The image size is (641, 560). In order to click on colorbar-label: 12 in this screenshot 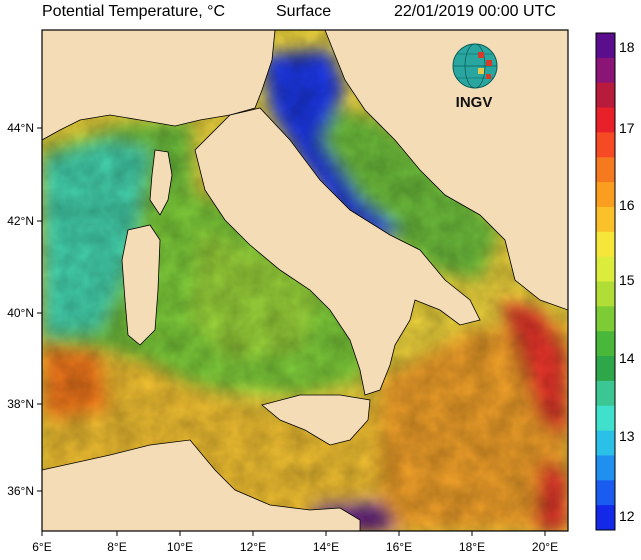, I will do `click(627, 516)`.